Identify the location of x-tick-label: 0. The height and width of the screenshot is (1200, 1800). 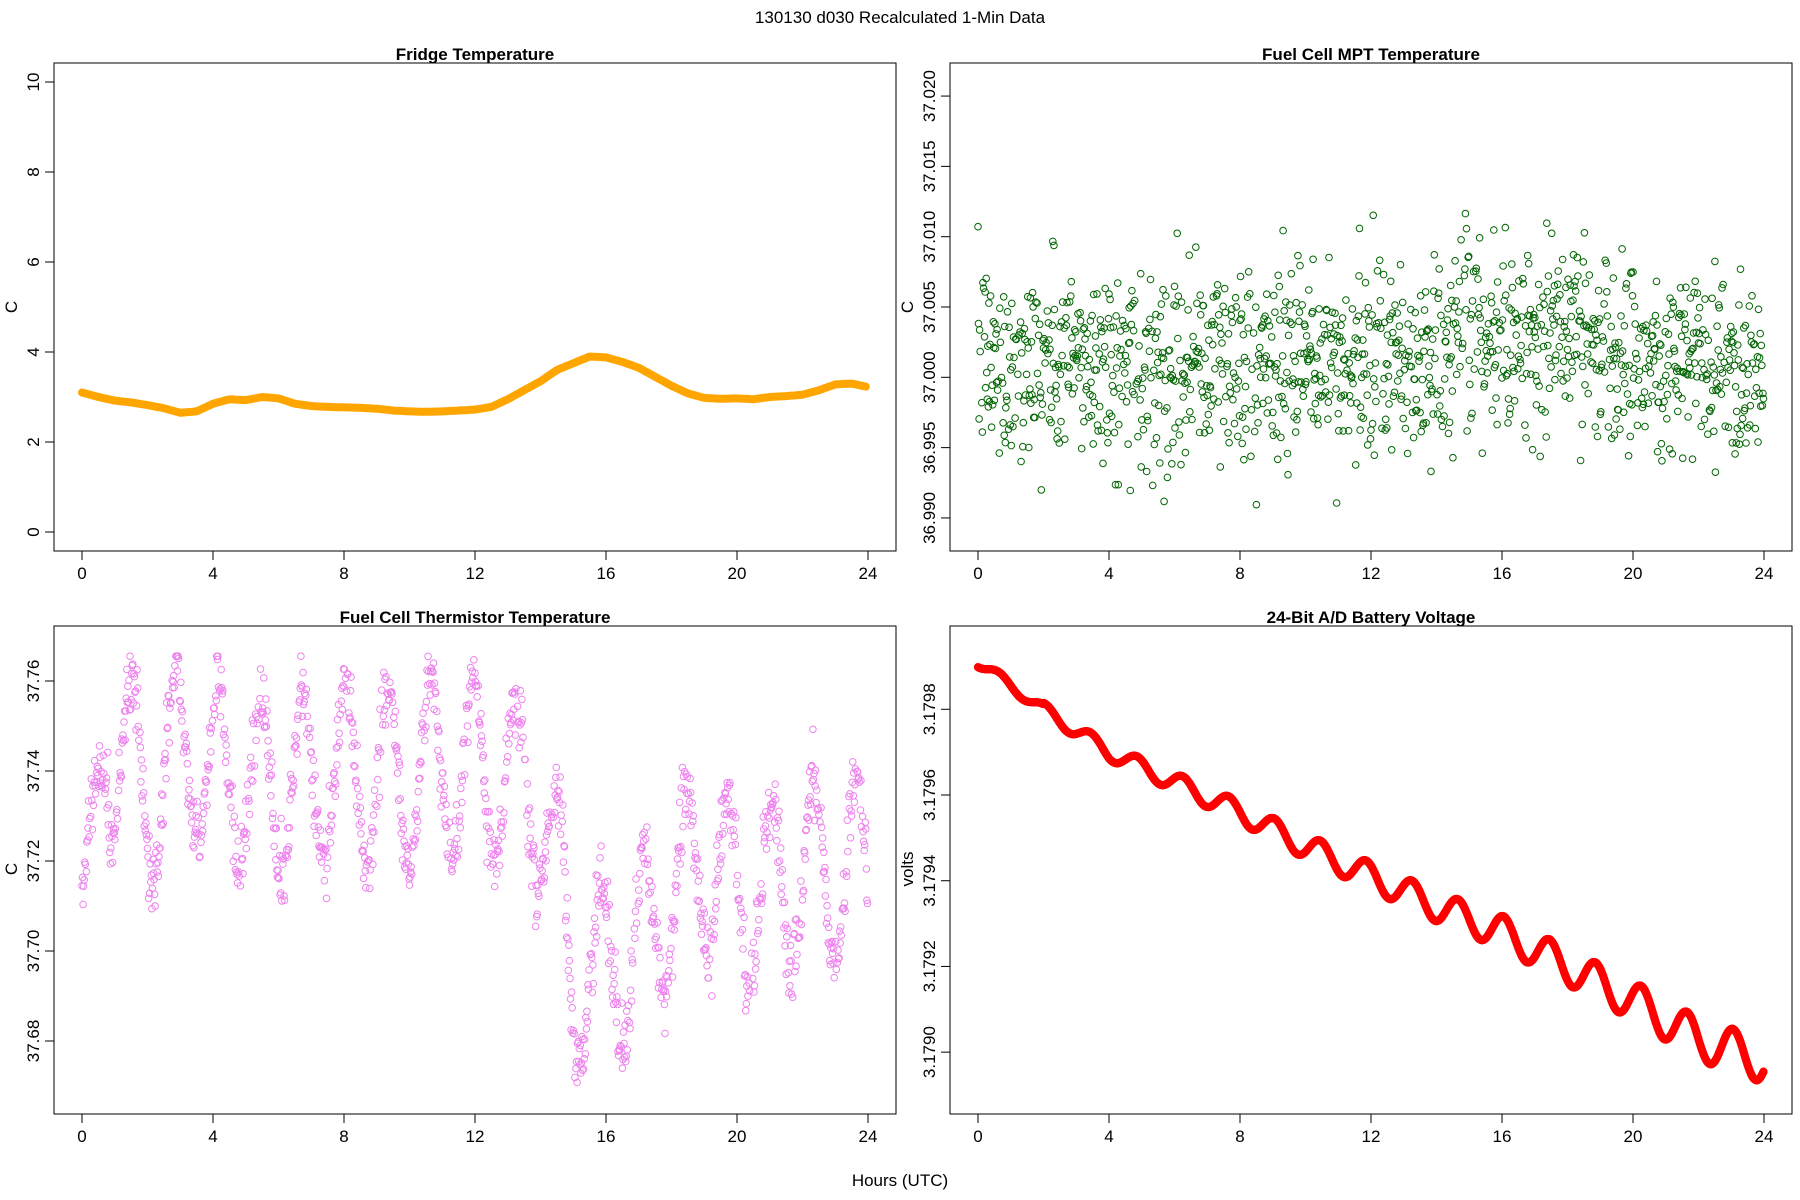
(977, 1136).